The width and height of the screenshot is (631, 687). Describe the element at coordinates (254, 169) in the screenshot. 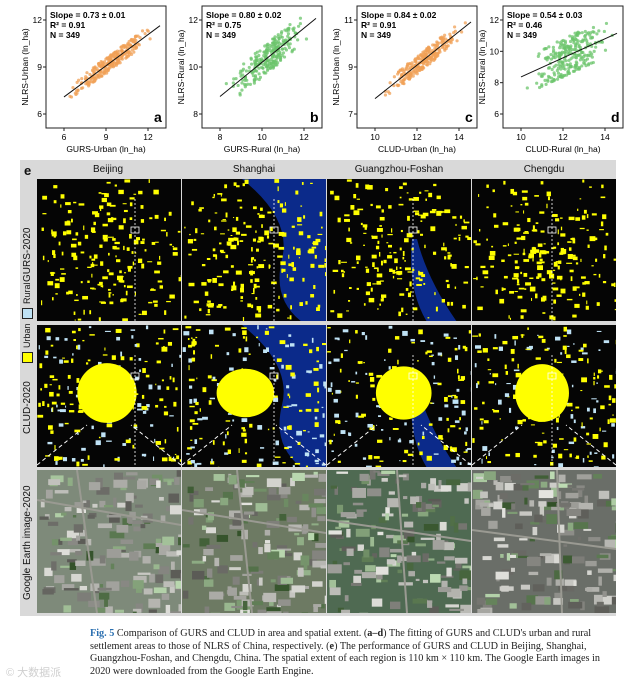

I see `column-header-shanghai: Shanghai` at that location.